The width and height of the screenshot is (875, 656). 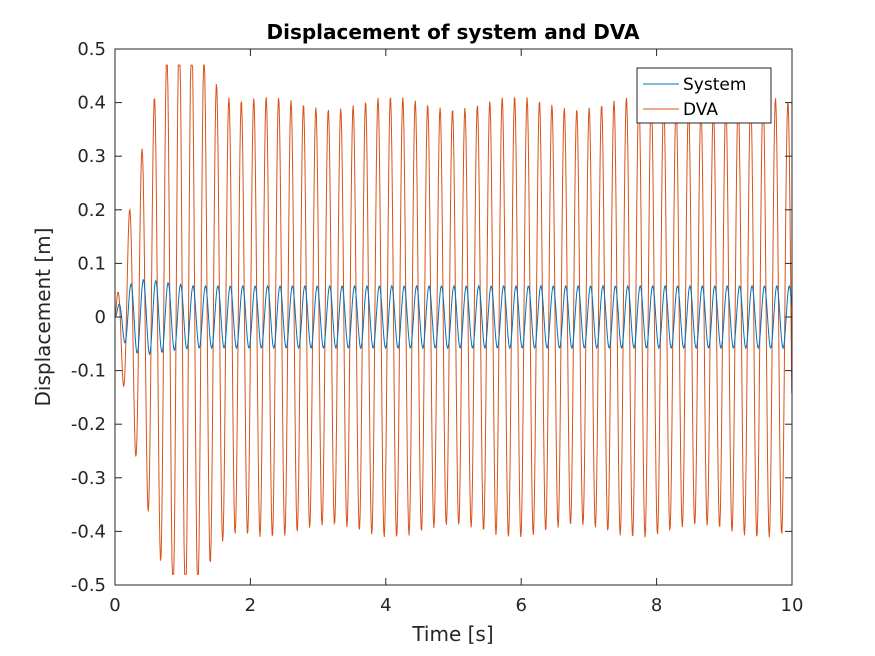 What do you see at coordinates (43, 317) in the screenshot?
I see `y-axis-label: Displacement [m]` at bounding box center [43, 317].